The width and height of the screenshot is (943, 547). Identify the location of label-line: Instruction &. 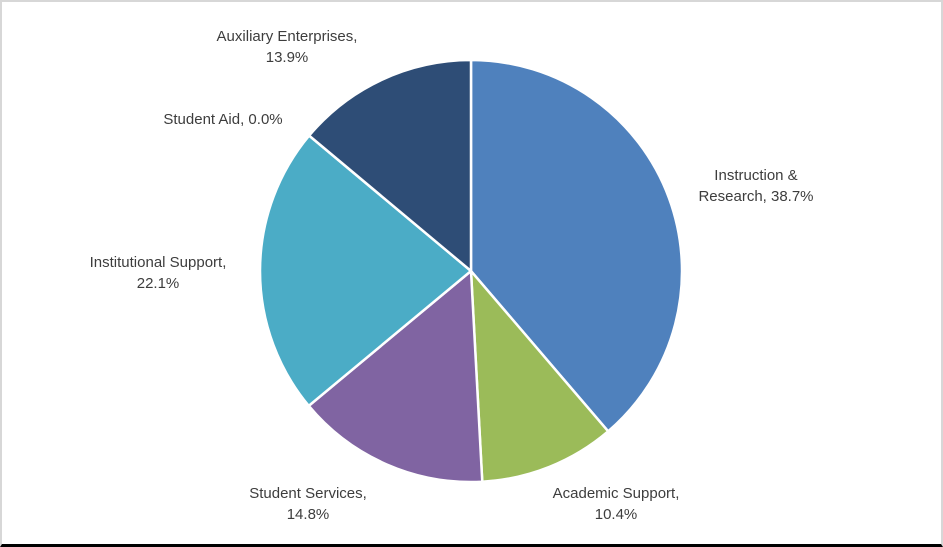
(756, 175).